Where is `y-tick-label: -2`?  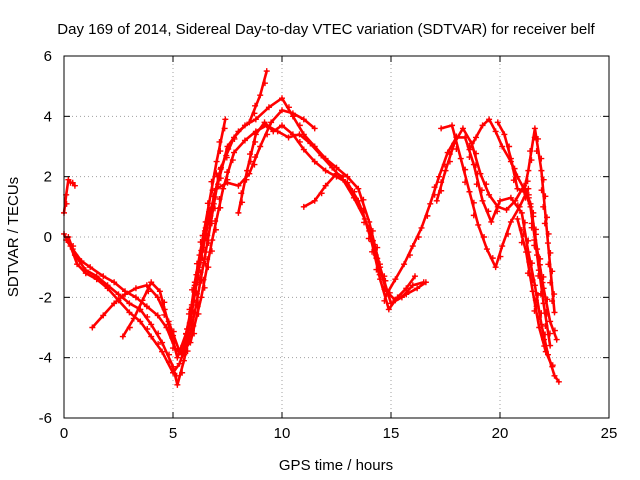 y-tick-label: -2 is located at coordinates (45, 297).